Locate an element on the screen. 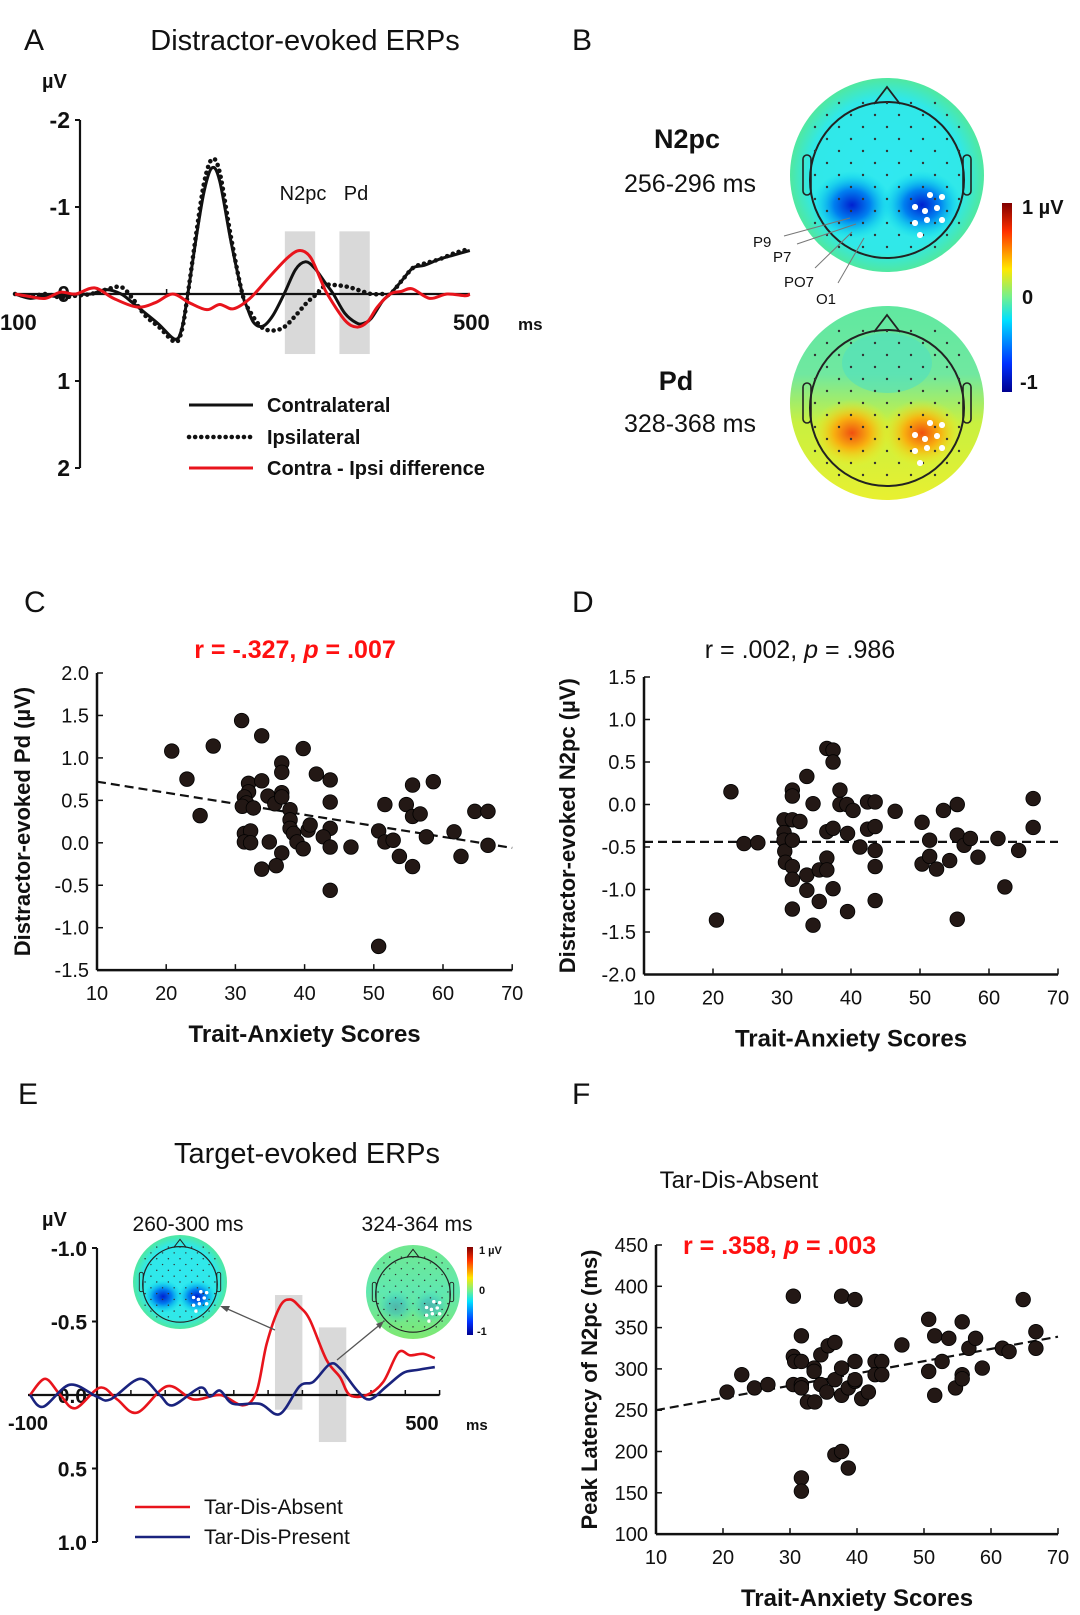 This screenshot has width=1080, height=1615. panel-a-y-unit: µV is located at coordinates (55, 82).